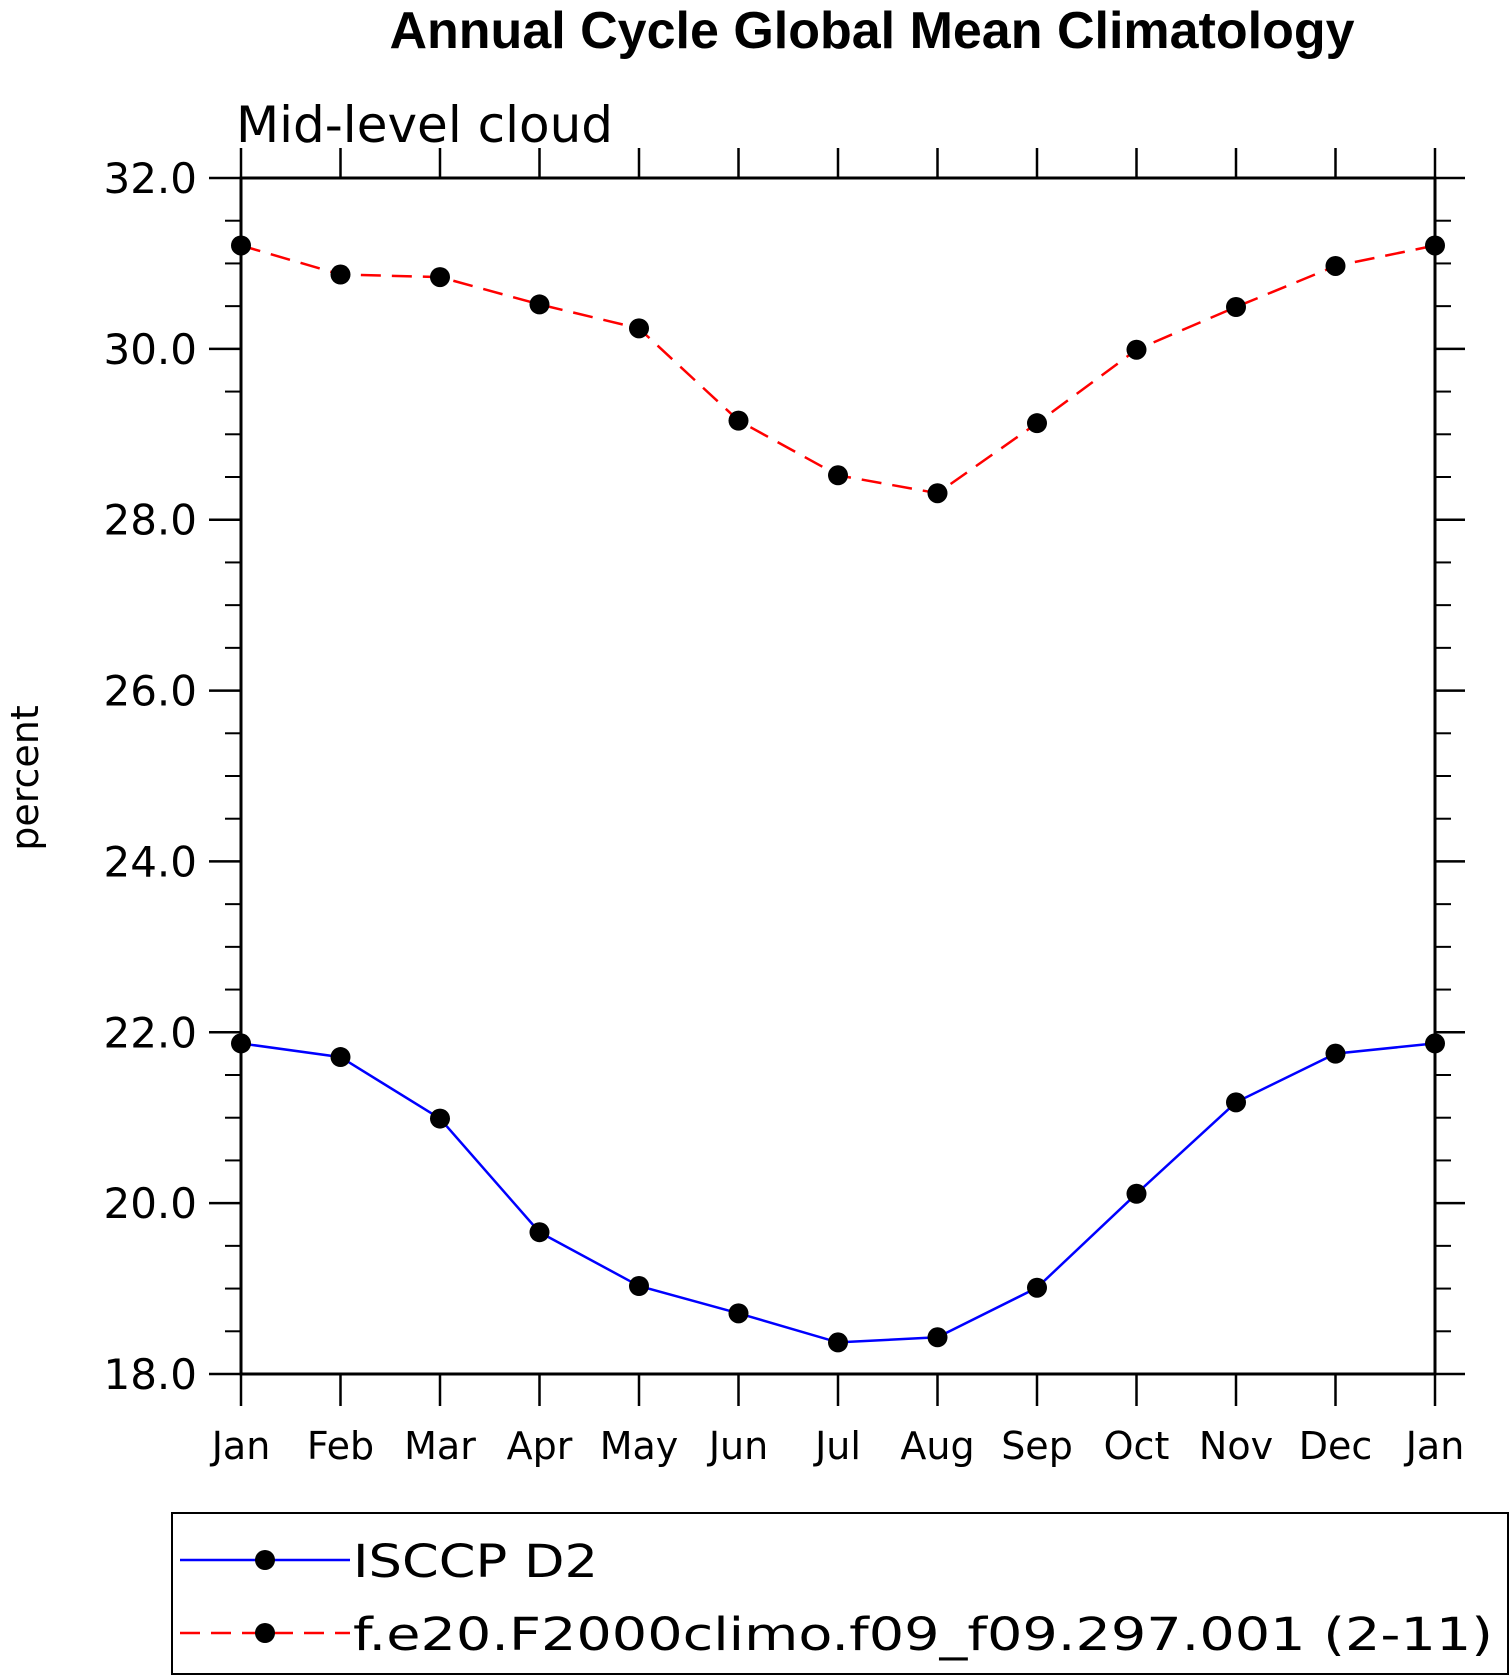 The height and width of the screenshot is (1678, 1512). Describe the element at coordinates (1336, 1446) in the screenshot. I see `x-tick-label: Dec` at that location.